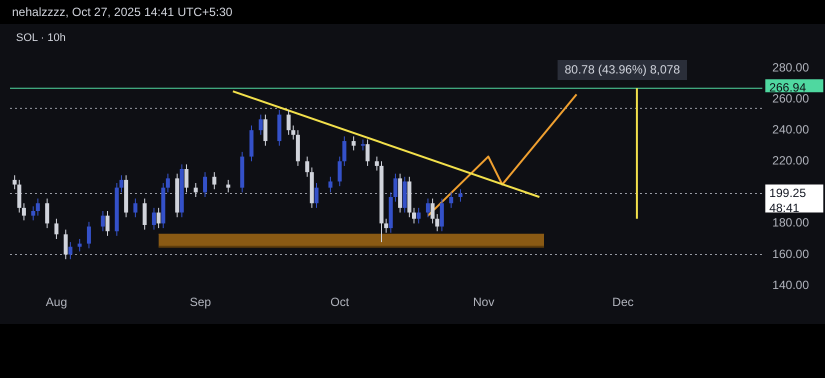 This screenshot has width=825, height=378. Describe the element at coordinates (483, 302) in the screenshot. I see `x-tick-label: Nov` at that location.